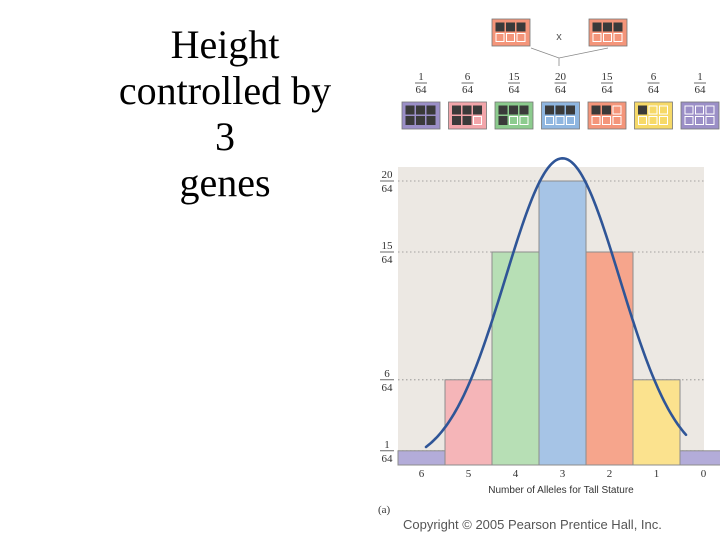 Image resolution: width=720 pixels, height=540 pixels. What do you see at coordinates (468, 422) in the screenshot?
I see `bar-5-alleles` at bounding box center [468, 422].